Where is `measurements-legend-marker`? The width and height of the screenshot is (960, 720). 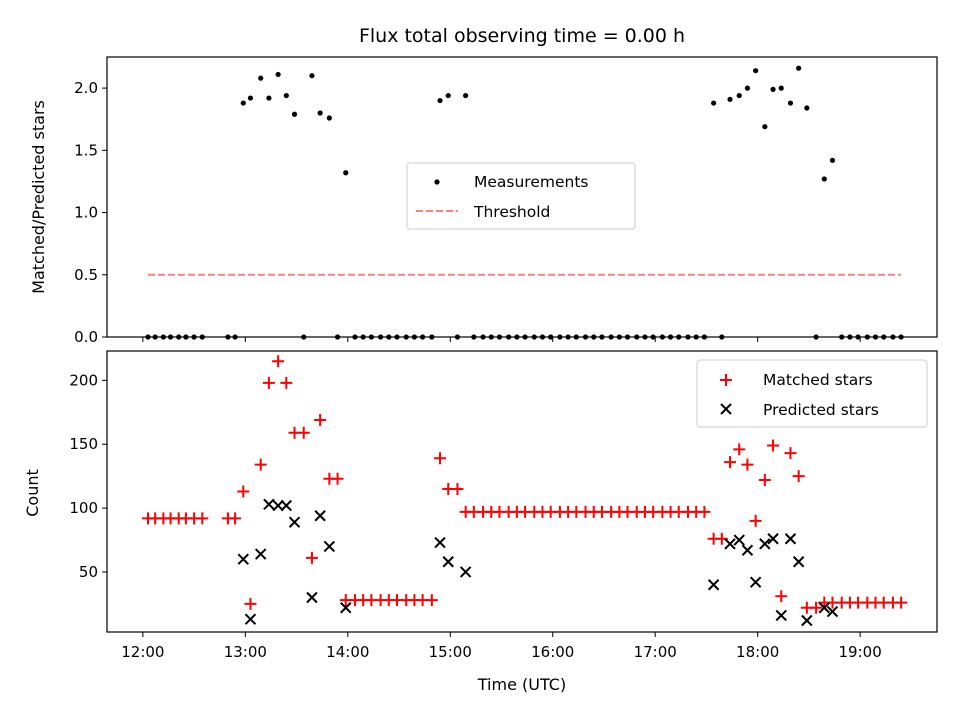
measurements-legend-marker is located at coordinates (437, 182).